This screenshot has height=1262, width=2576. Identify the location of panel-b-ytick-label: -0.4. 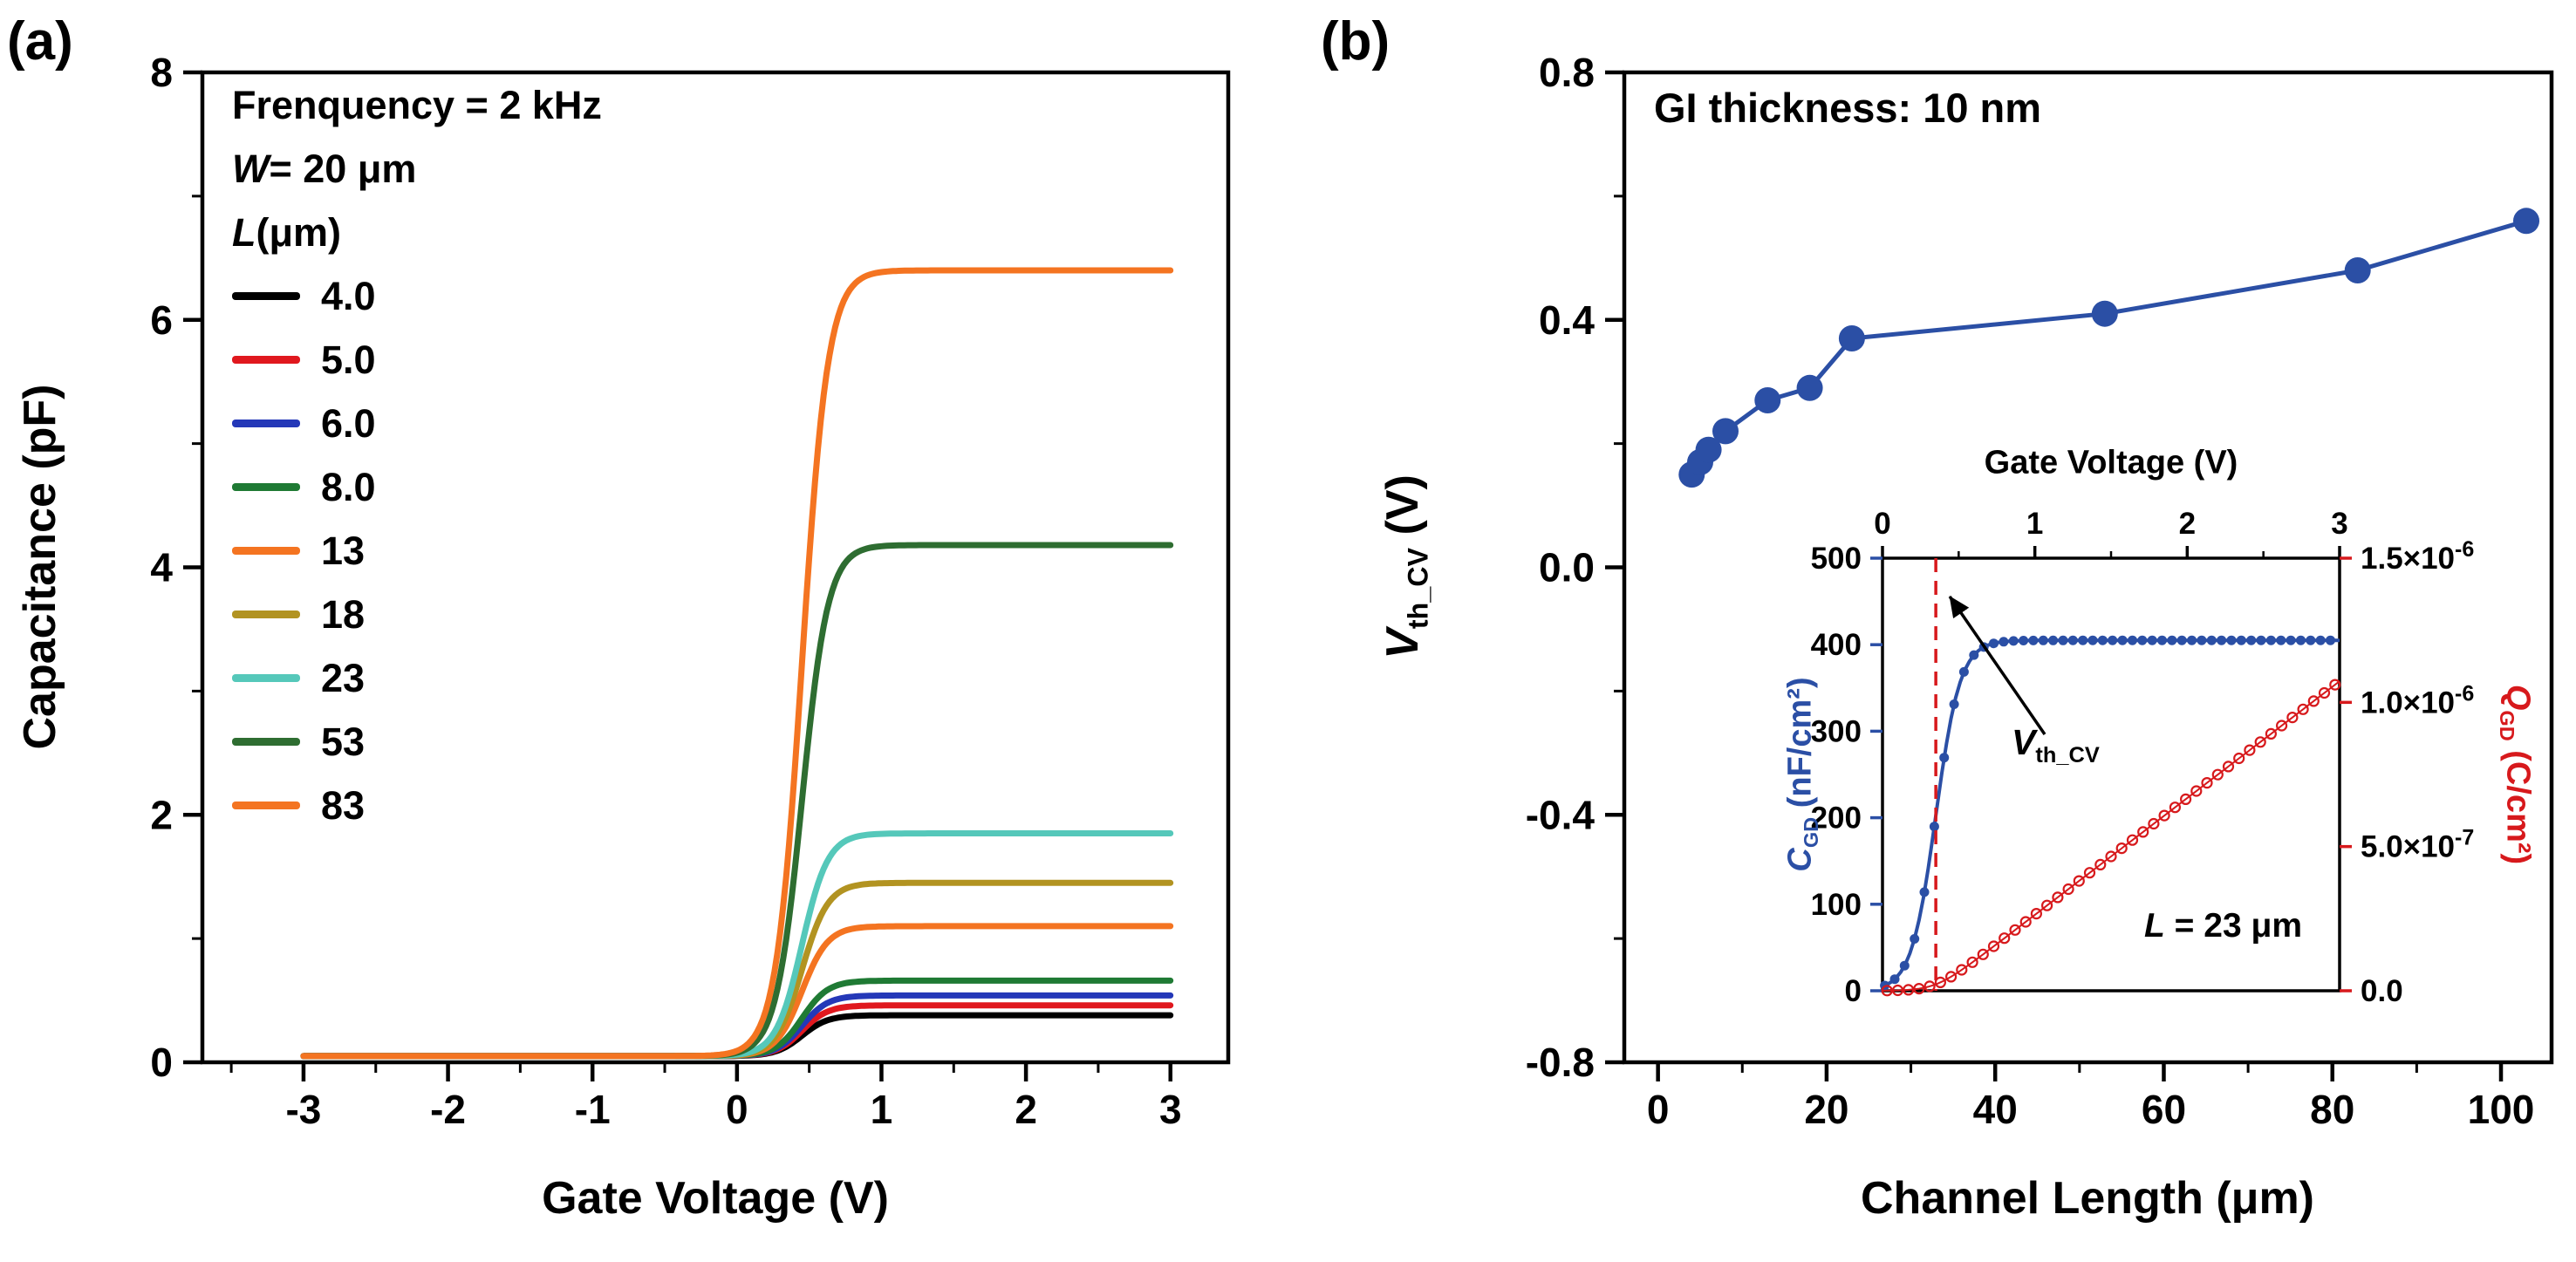
(1560, 815).